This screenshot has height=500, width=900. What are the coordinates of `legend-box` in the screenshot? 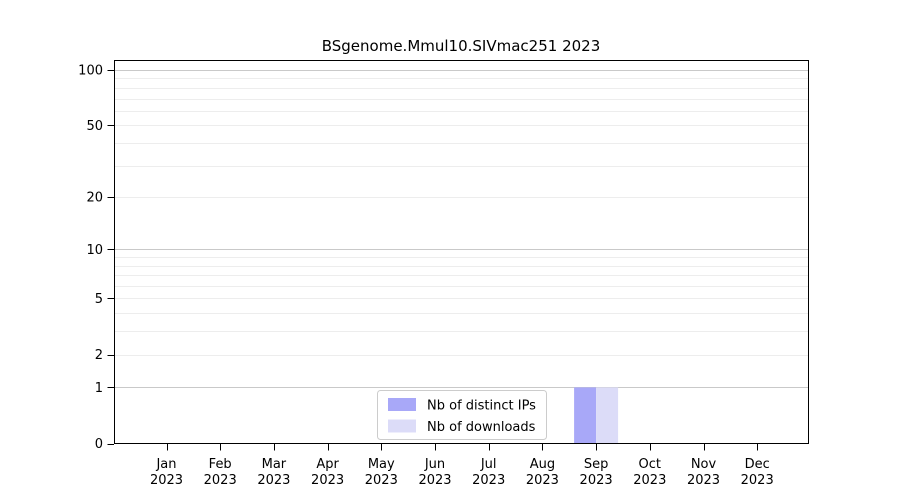 It's located at (462, 415).